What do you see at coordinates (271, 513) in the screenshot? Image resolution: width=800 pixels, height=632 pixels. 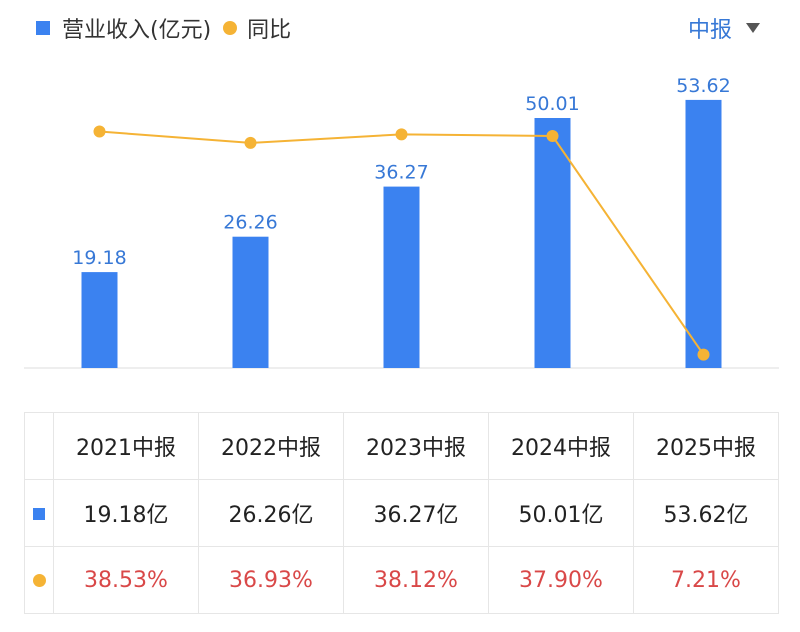 I see `revenue-cell: 26.26亿` at bounding box center [271, 513].